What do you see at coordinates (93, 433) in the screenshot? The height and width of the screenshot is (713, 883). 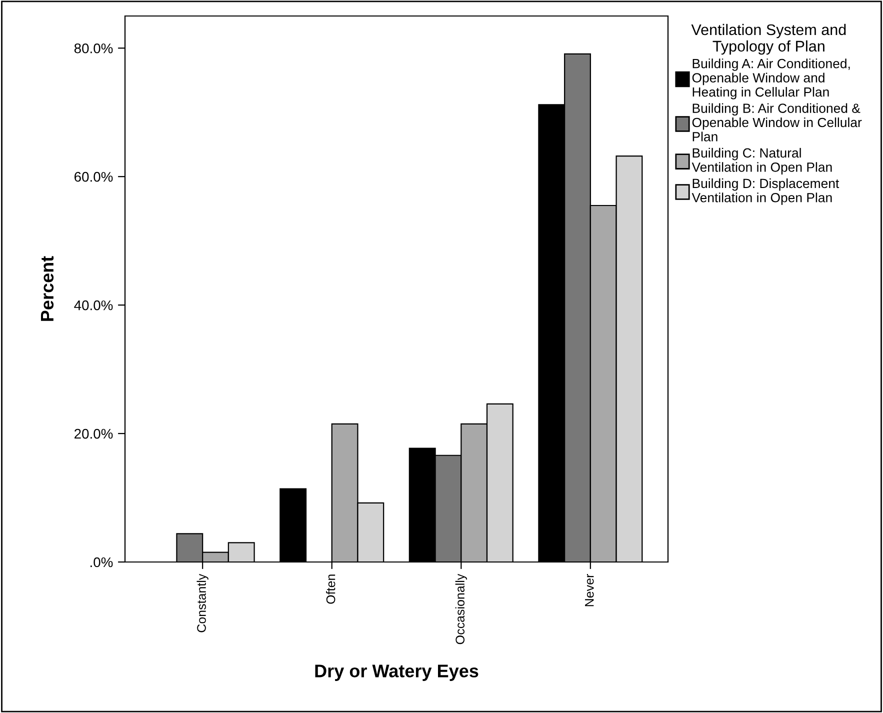 I see `y-tick-label: 20.0%` at bounding box center [93, 433].